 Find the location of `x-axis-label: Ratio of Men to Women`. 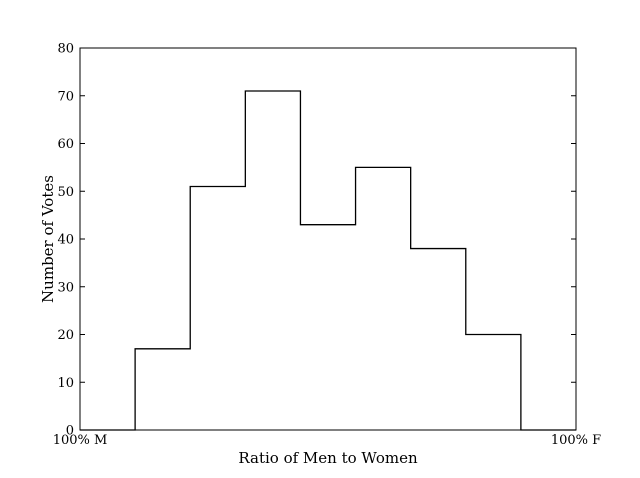

x-axis-label: Ratio of Men to Women is located at coordinates (328, 458).